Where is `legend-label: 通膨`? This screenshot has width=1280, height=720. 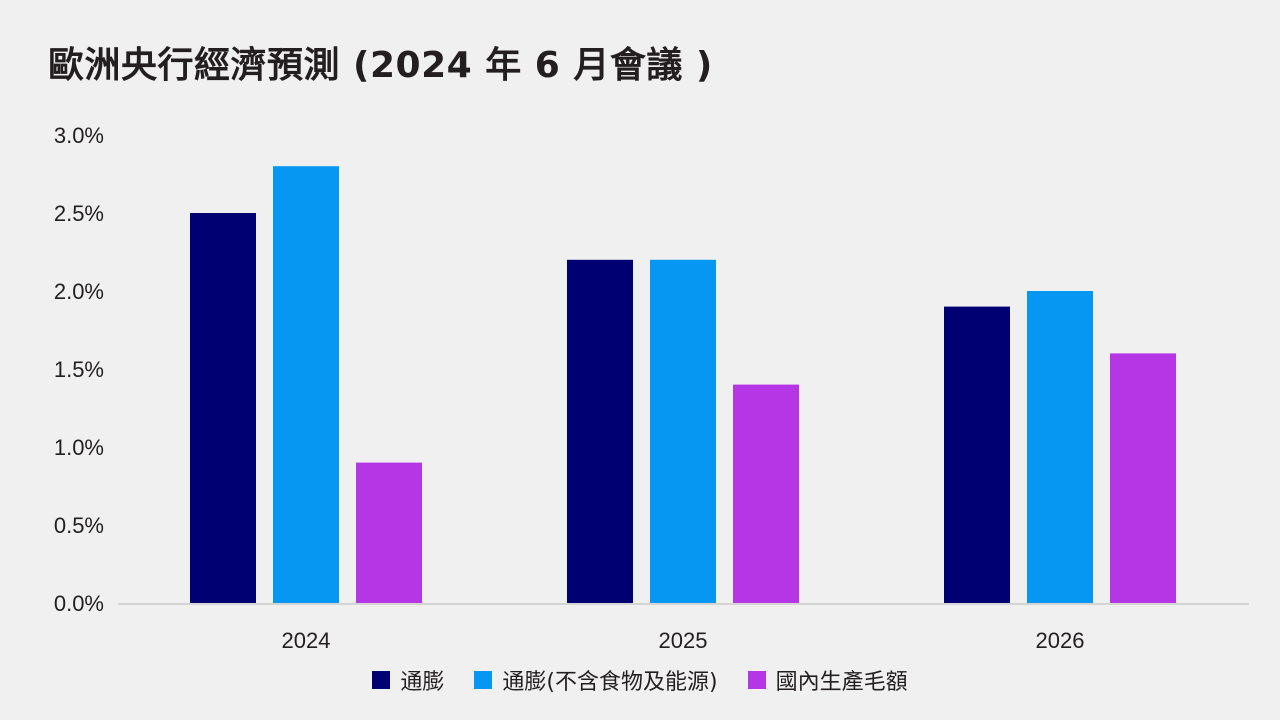 legend-label: 通膨 is located at coordinates (422, 682).